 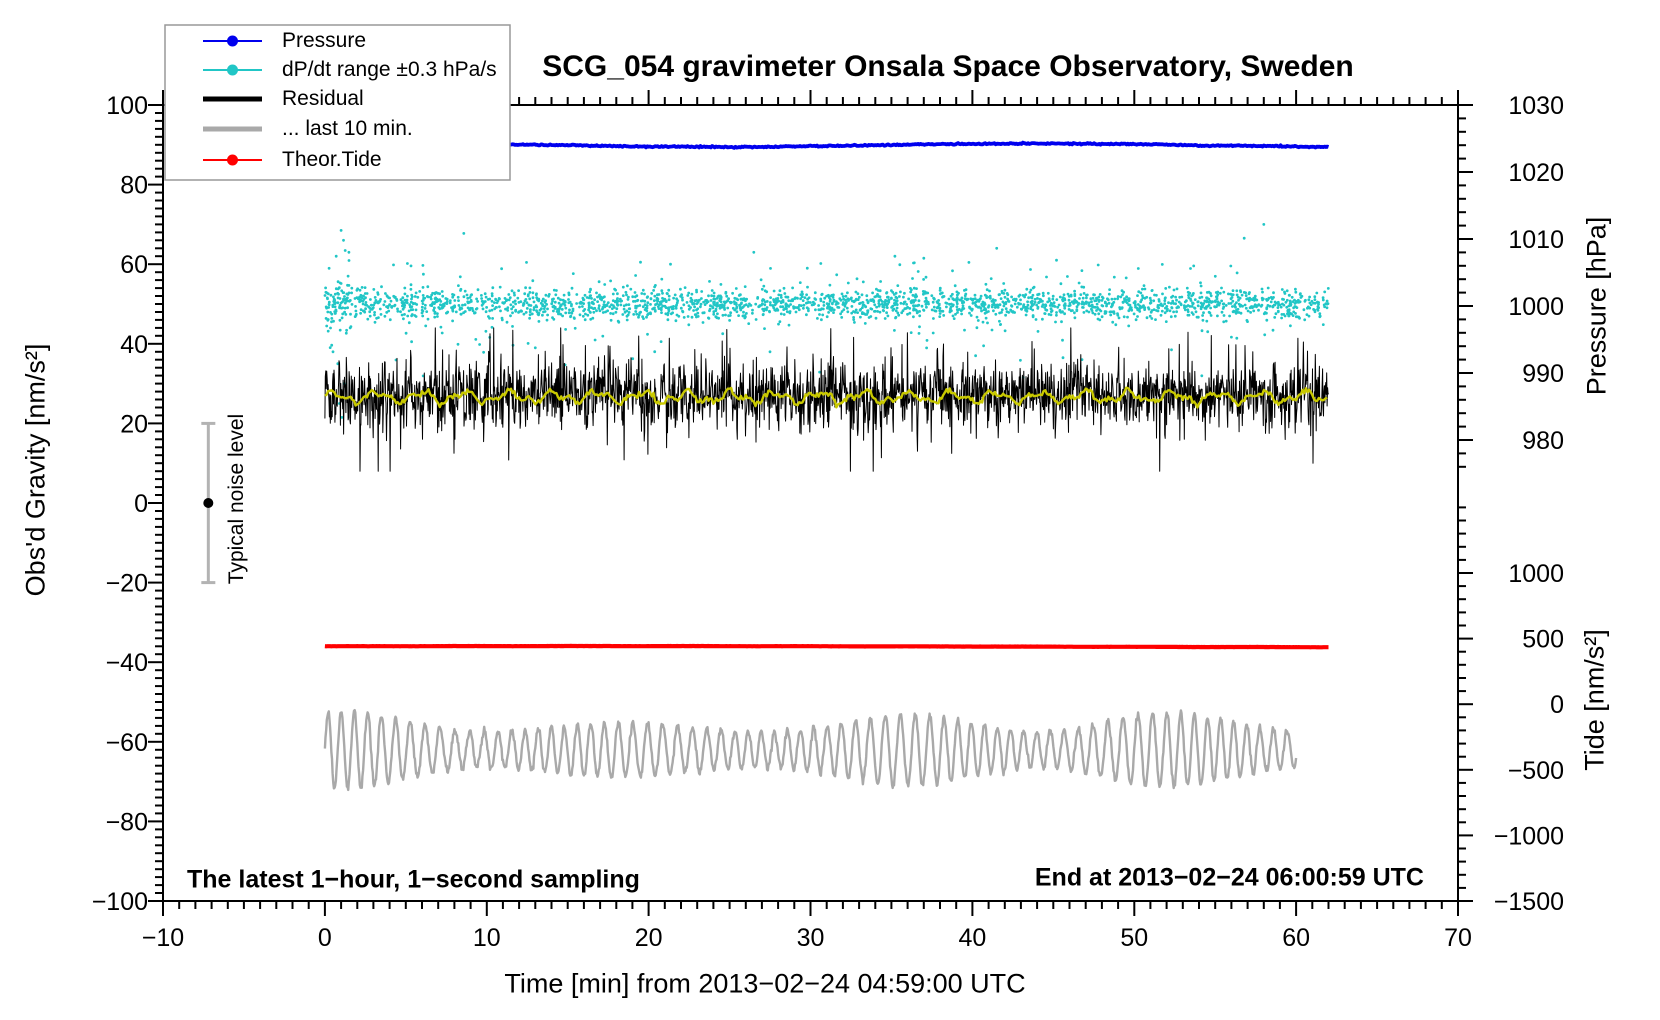 What do you see at coordinates (1536, 173) in the screenshot?
I see `svg-text: 1020` at bounding box center [1536, 173].